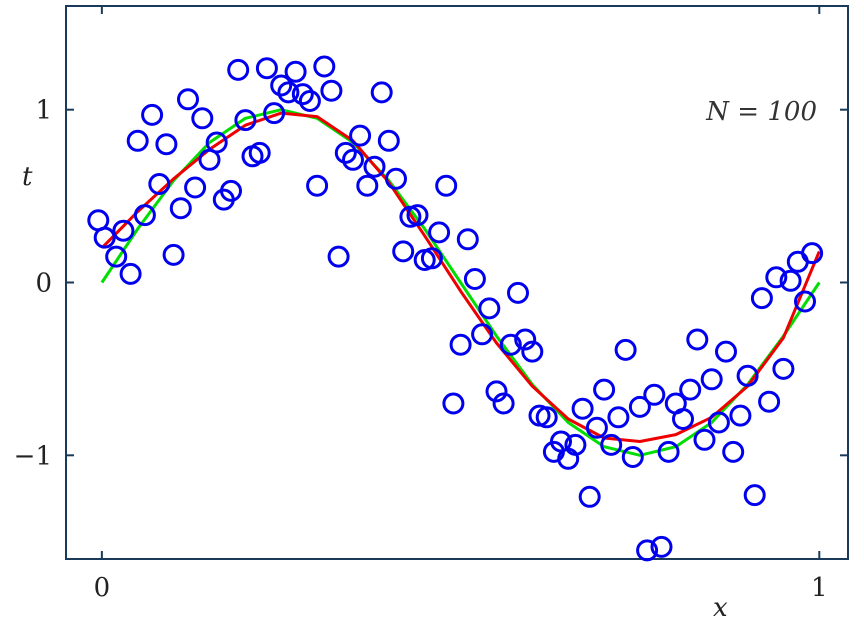  I want to click on x-tick-label: 0, so click(102, 588).